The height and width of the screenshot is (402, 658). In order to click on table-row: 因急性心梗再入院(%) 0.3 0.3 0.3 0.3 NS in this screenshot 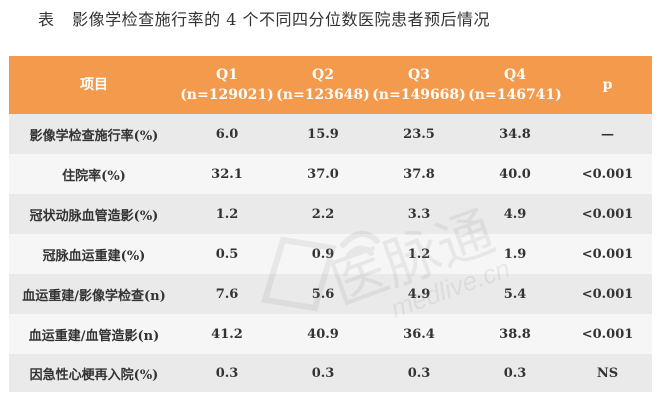, I will do `click(330, 373)`.